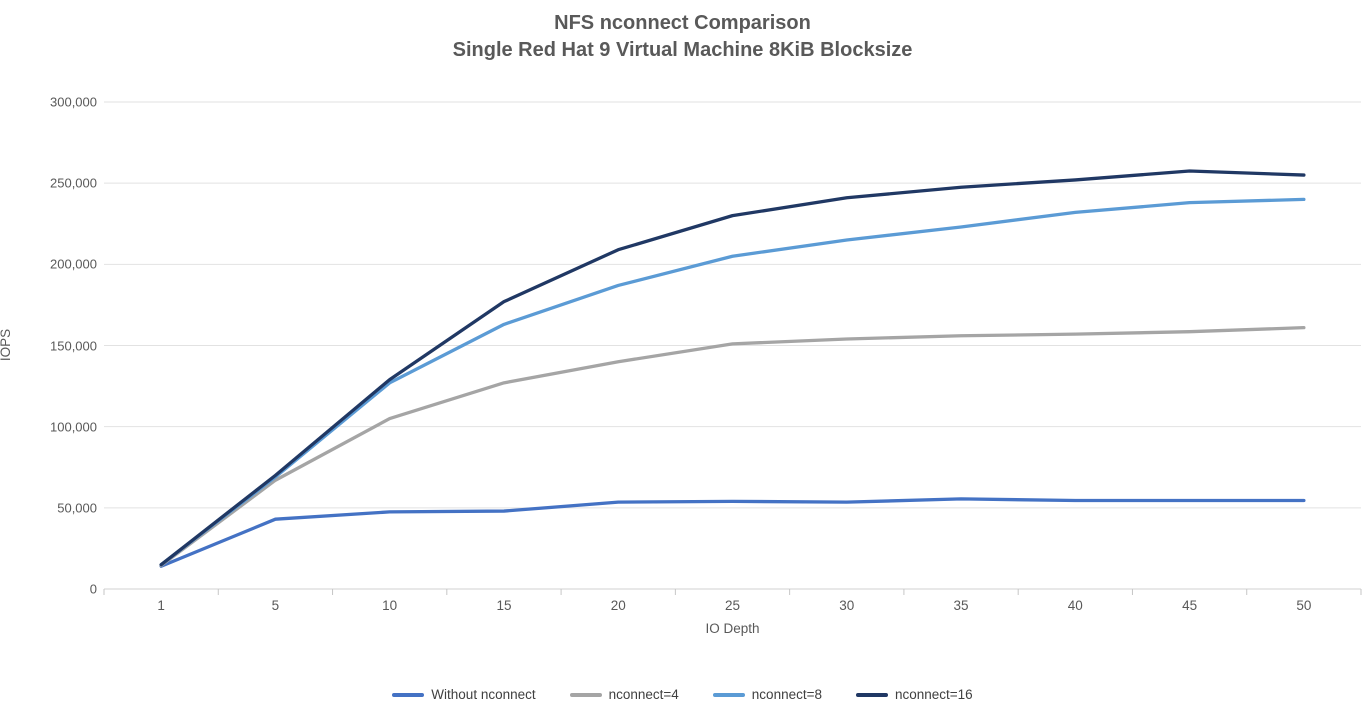  Describe the element at coordinates (73, 102) in the screenshot. I see `y-tick-label: 300,000` at that location.